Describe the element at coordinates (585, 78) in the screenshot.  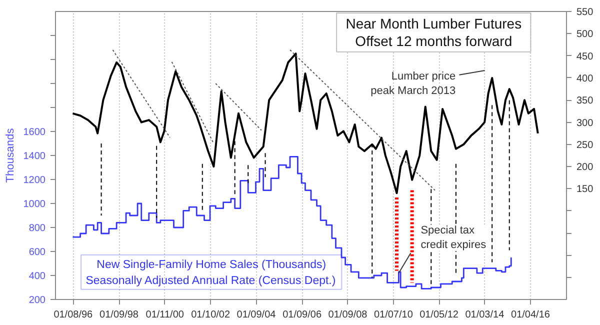
I see `y2-tick-label: 400` at that location.